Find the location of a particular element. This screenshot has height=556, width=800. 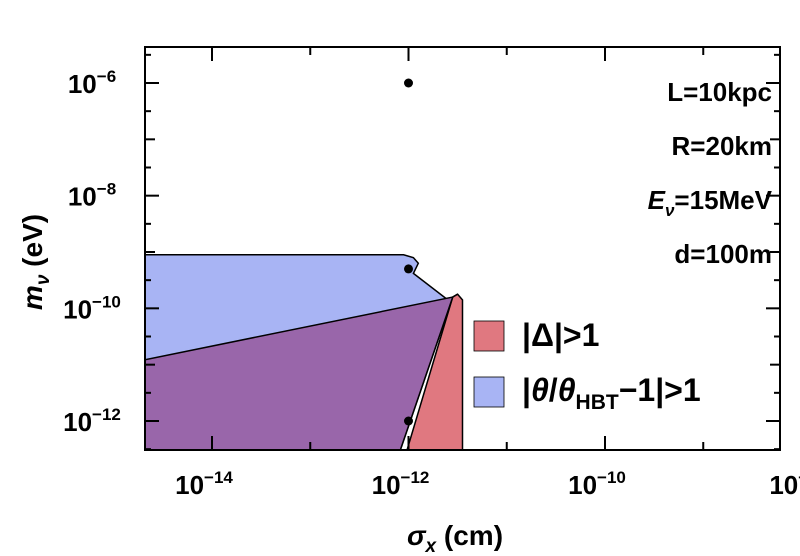

y-tick-label: 10⁻¹⁰ is located at coordinates (92, 308).